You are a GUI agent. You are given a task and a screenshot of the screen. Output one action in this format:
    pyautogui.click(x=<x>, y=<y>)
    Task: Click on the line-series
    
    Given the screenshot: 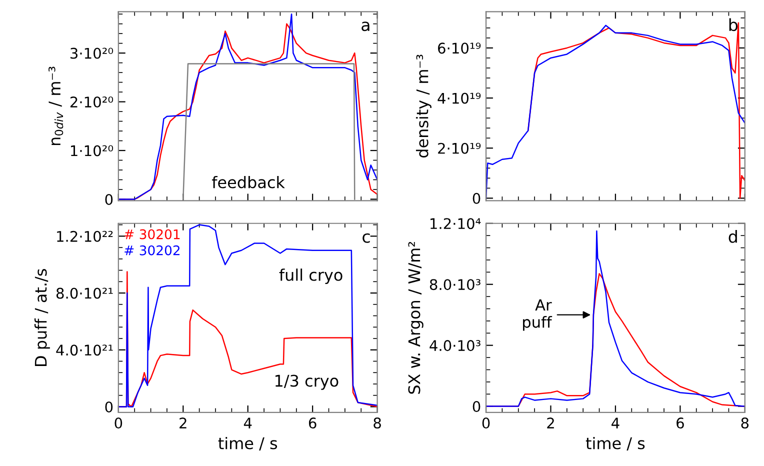 What is the action you would take?
    pyautogui.click(x=615, y=318)
    